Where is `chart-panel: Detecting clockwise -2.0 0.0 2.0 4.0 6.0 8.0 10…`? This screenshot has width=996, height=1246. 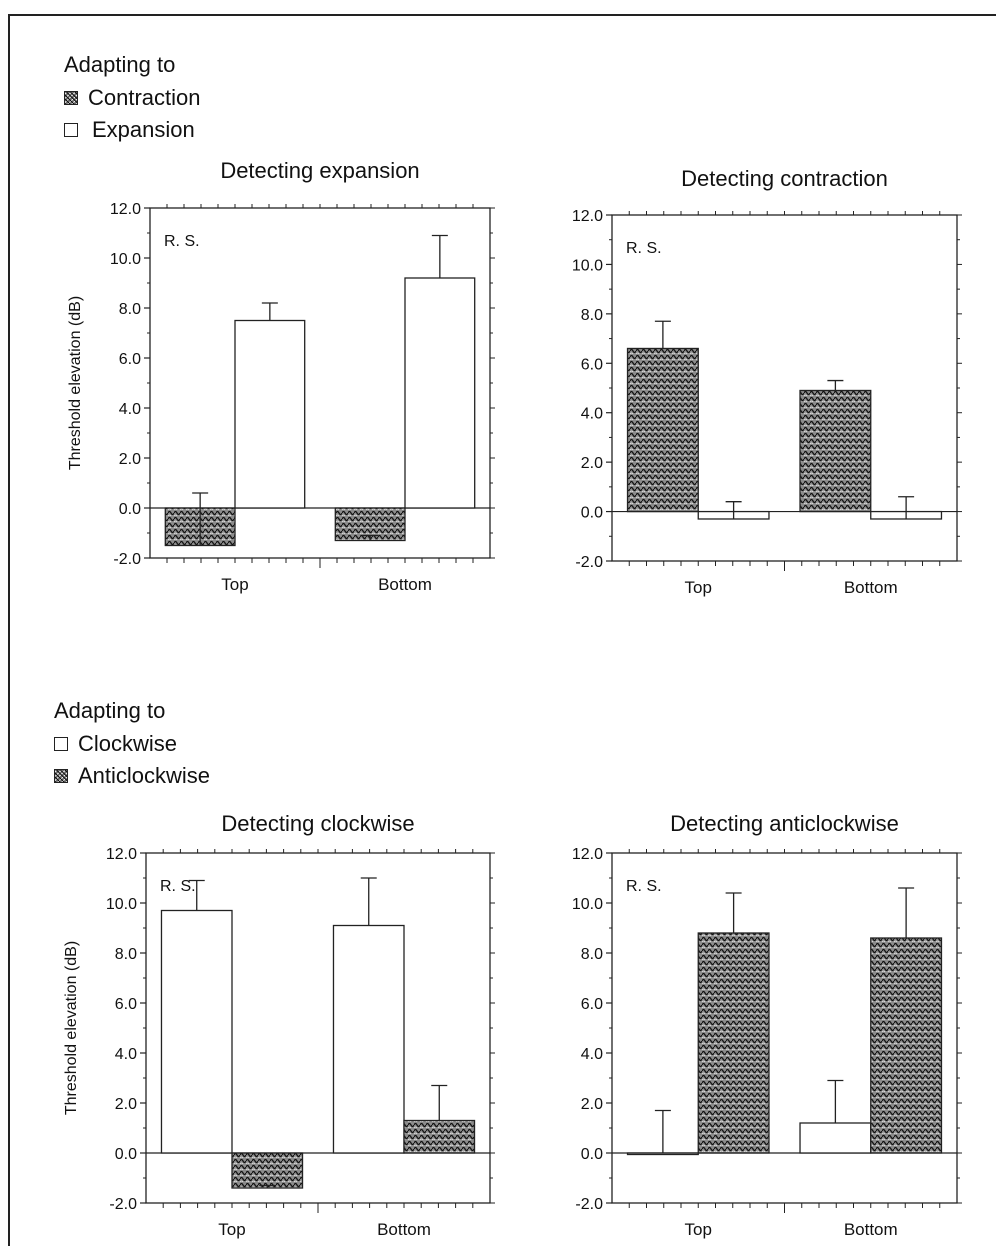 chart-panel: Detecting clockwise -2.0 0.0 2.0 4.0 6.0 8.0 10… is located at coordinates (279, 1025).